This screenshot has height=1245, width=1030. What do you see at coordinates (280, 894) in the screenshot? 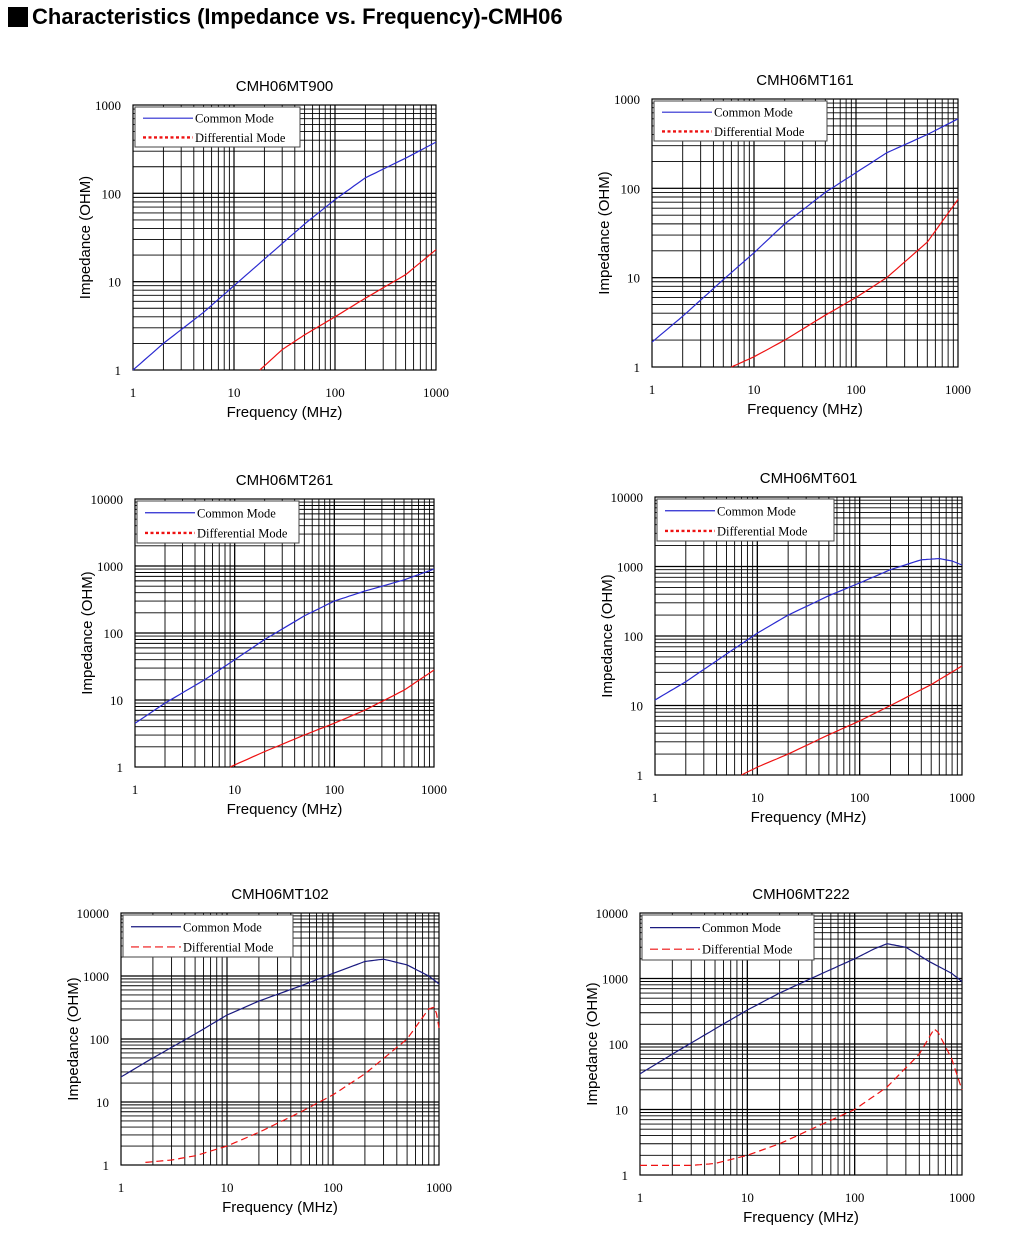
I see `chart-title: CMH06MT102` at bounding box center [280, 894].